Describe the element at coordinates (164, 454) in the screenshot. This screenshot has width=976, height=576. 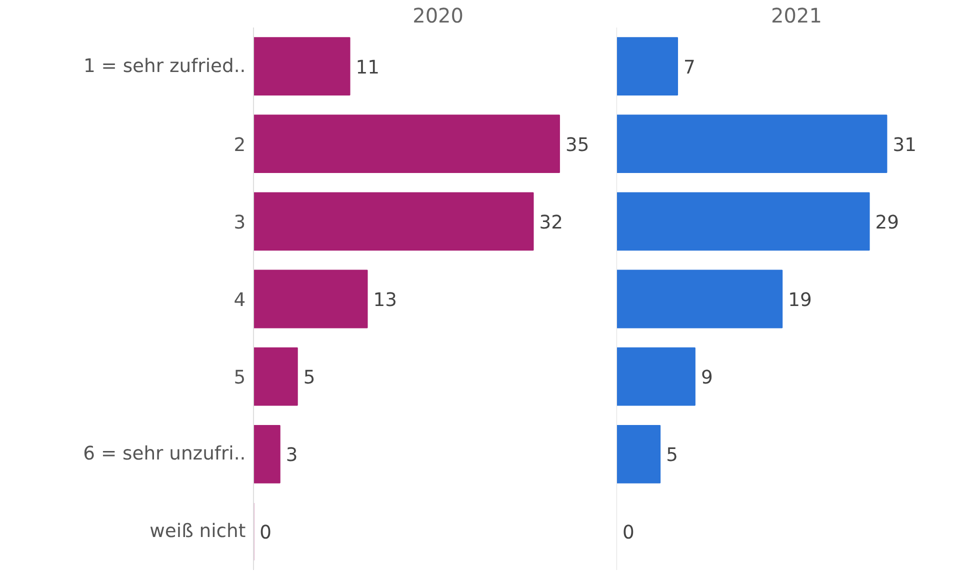
I see `y-tick-label: 6 = sehr unzufri..` at that location.